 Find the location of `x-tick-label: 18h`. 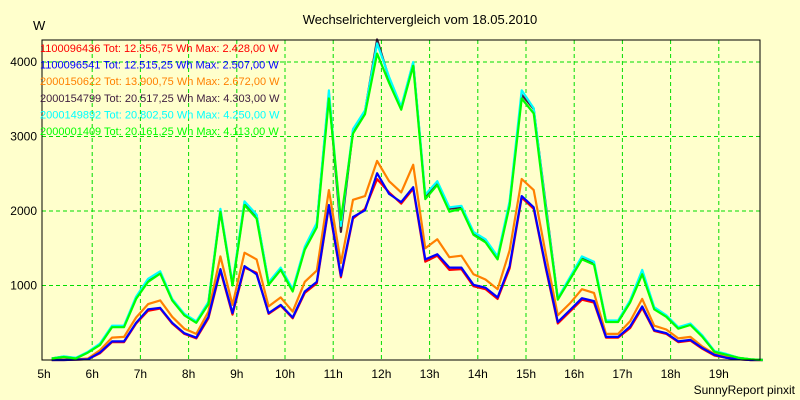

x-tick-label: 18h is located at coordinates (671, 374).